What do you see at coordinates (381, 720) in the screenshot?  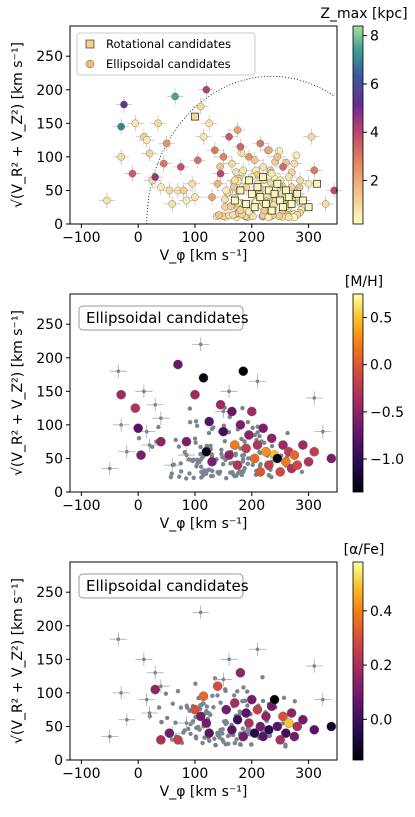 I see `colorbar-tick-label: 0.0` at bounding box center [381, 720].